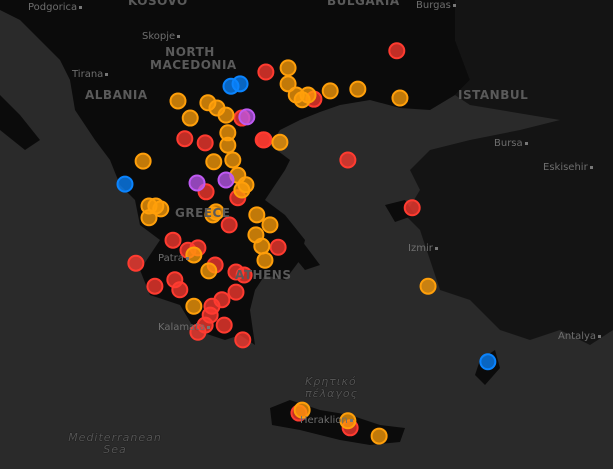 The width and height of the screenshot is (613, 469). What do you see at coordinates (161, 36) in the screenshot?
I see `label-skopje: Skopje` at bounding box center [161, 36].